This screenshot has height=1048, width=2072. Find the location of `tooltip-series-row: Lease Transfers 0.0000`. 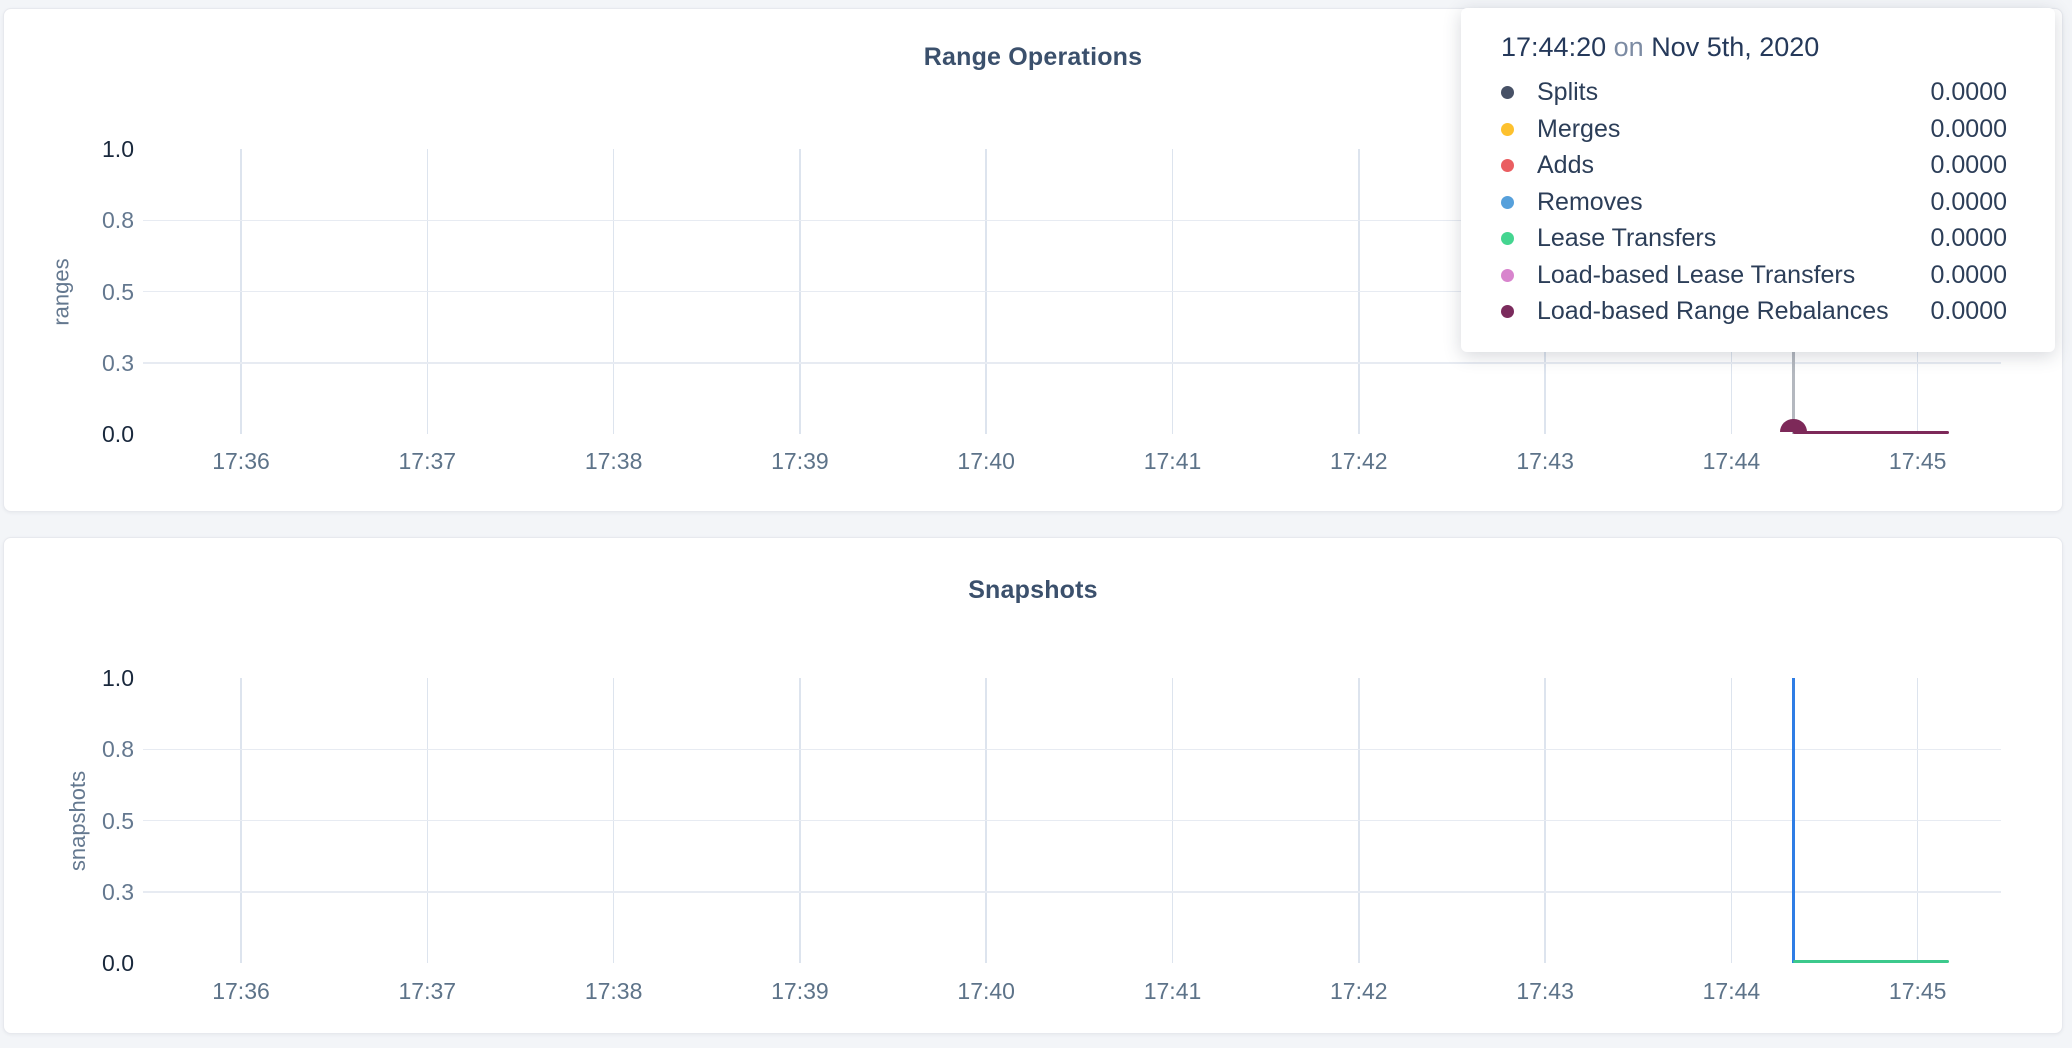

tooltip-series-row: Lease Transfers 0.0000 is located at coordinates (1758, 240).